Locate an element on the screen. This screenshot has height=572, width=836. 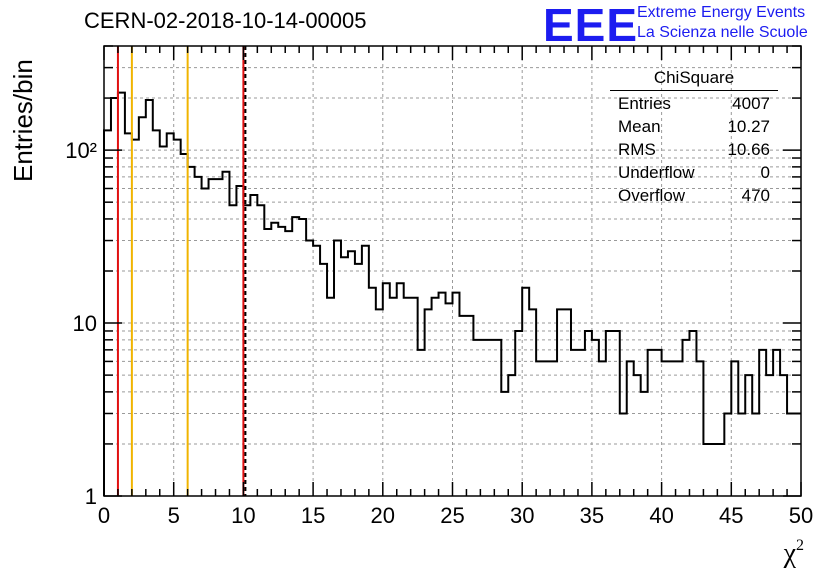
y-tick-label: 1 is located at coordinates (91, 496).